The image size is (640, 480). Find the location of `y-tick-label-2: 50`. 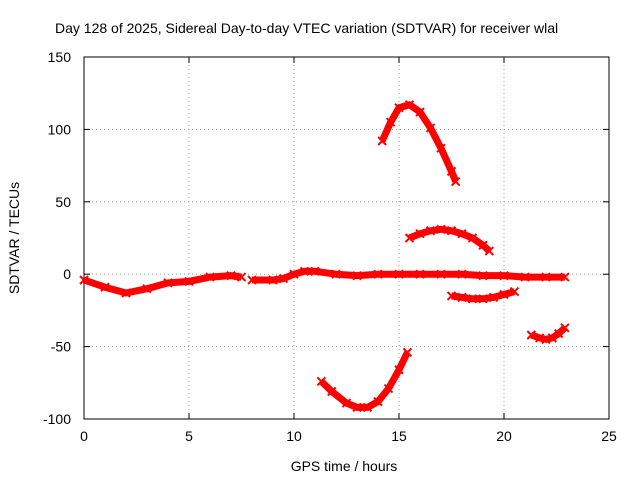

y-tick-label-2: 50 is located at coordinates (63, 202).